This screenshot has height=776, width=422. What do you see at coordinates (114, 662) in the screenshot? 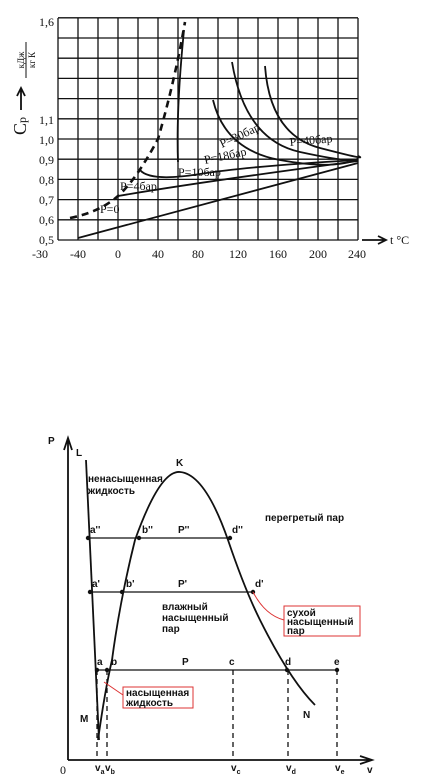
I see `point-label: b` at bounding box center [114, 662].